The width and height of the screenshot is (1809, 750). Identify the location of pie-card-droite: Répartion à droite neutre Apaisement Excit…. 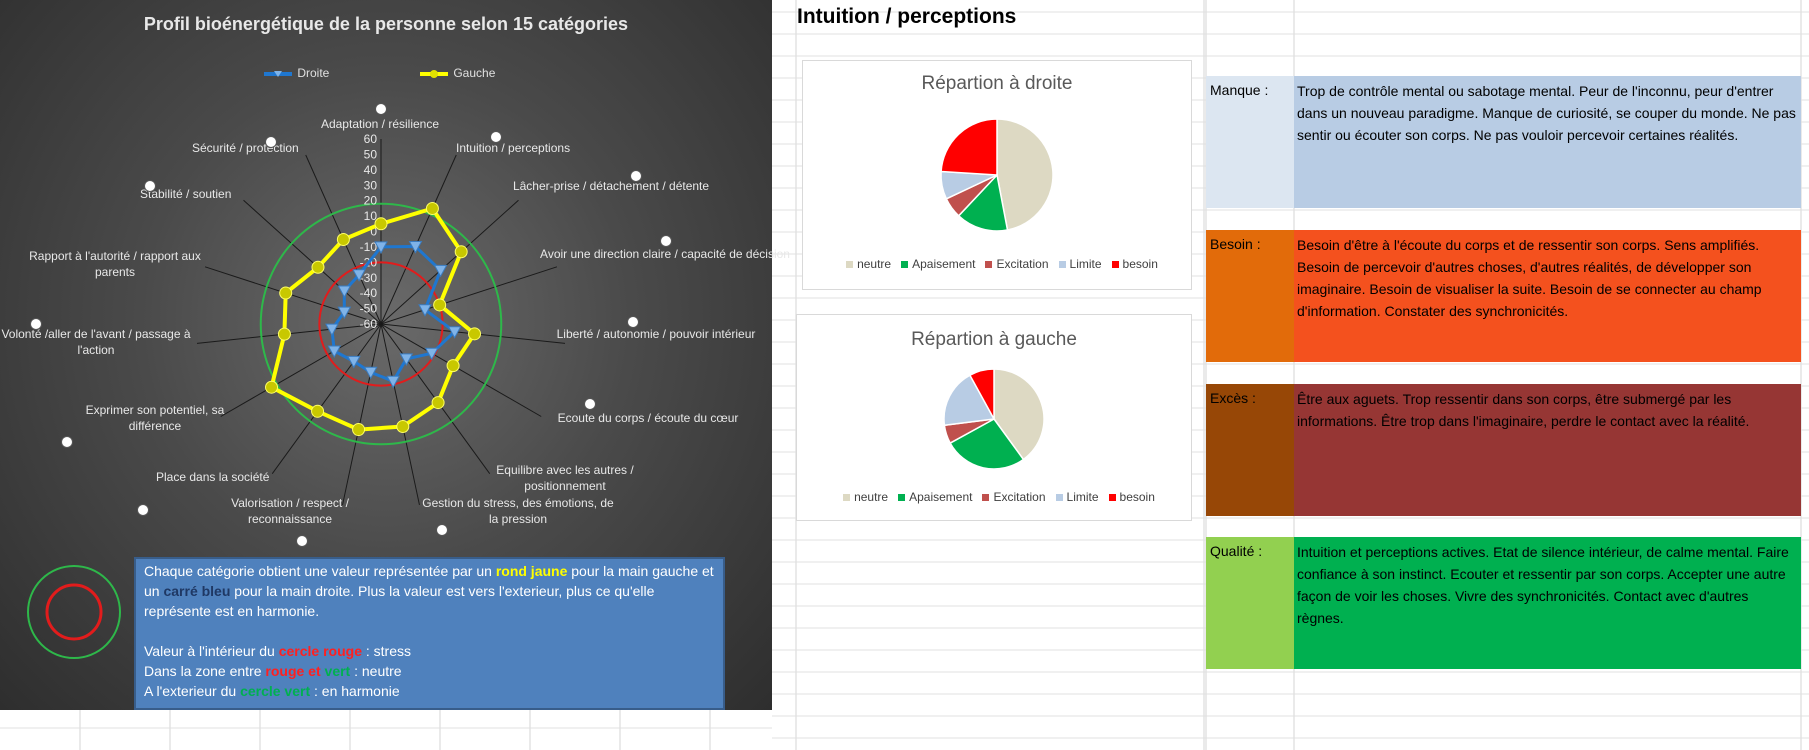
(997, 175).